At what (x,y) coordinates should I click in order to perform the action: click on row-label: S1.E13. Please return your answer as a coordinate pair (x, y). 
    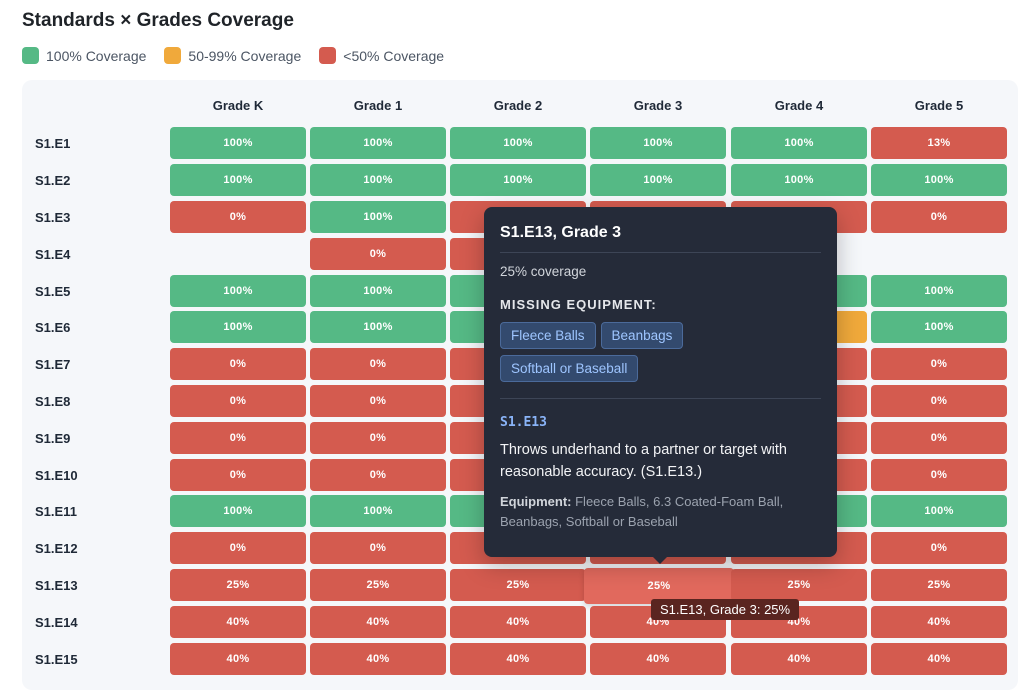
    Looking at the image, I should click on (56, 585).